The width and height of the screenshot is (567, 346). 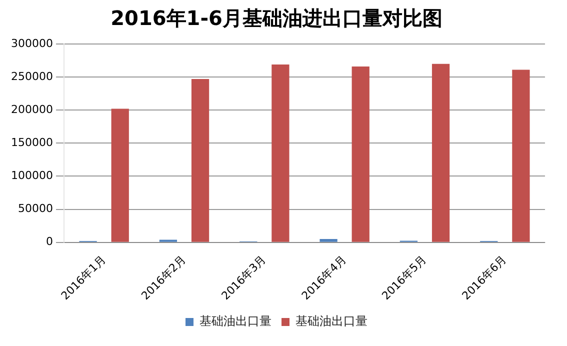 I want to click on y-tick-label: 100000, so click(x=31, y=175).